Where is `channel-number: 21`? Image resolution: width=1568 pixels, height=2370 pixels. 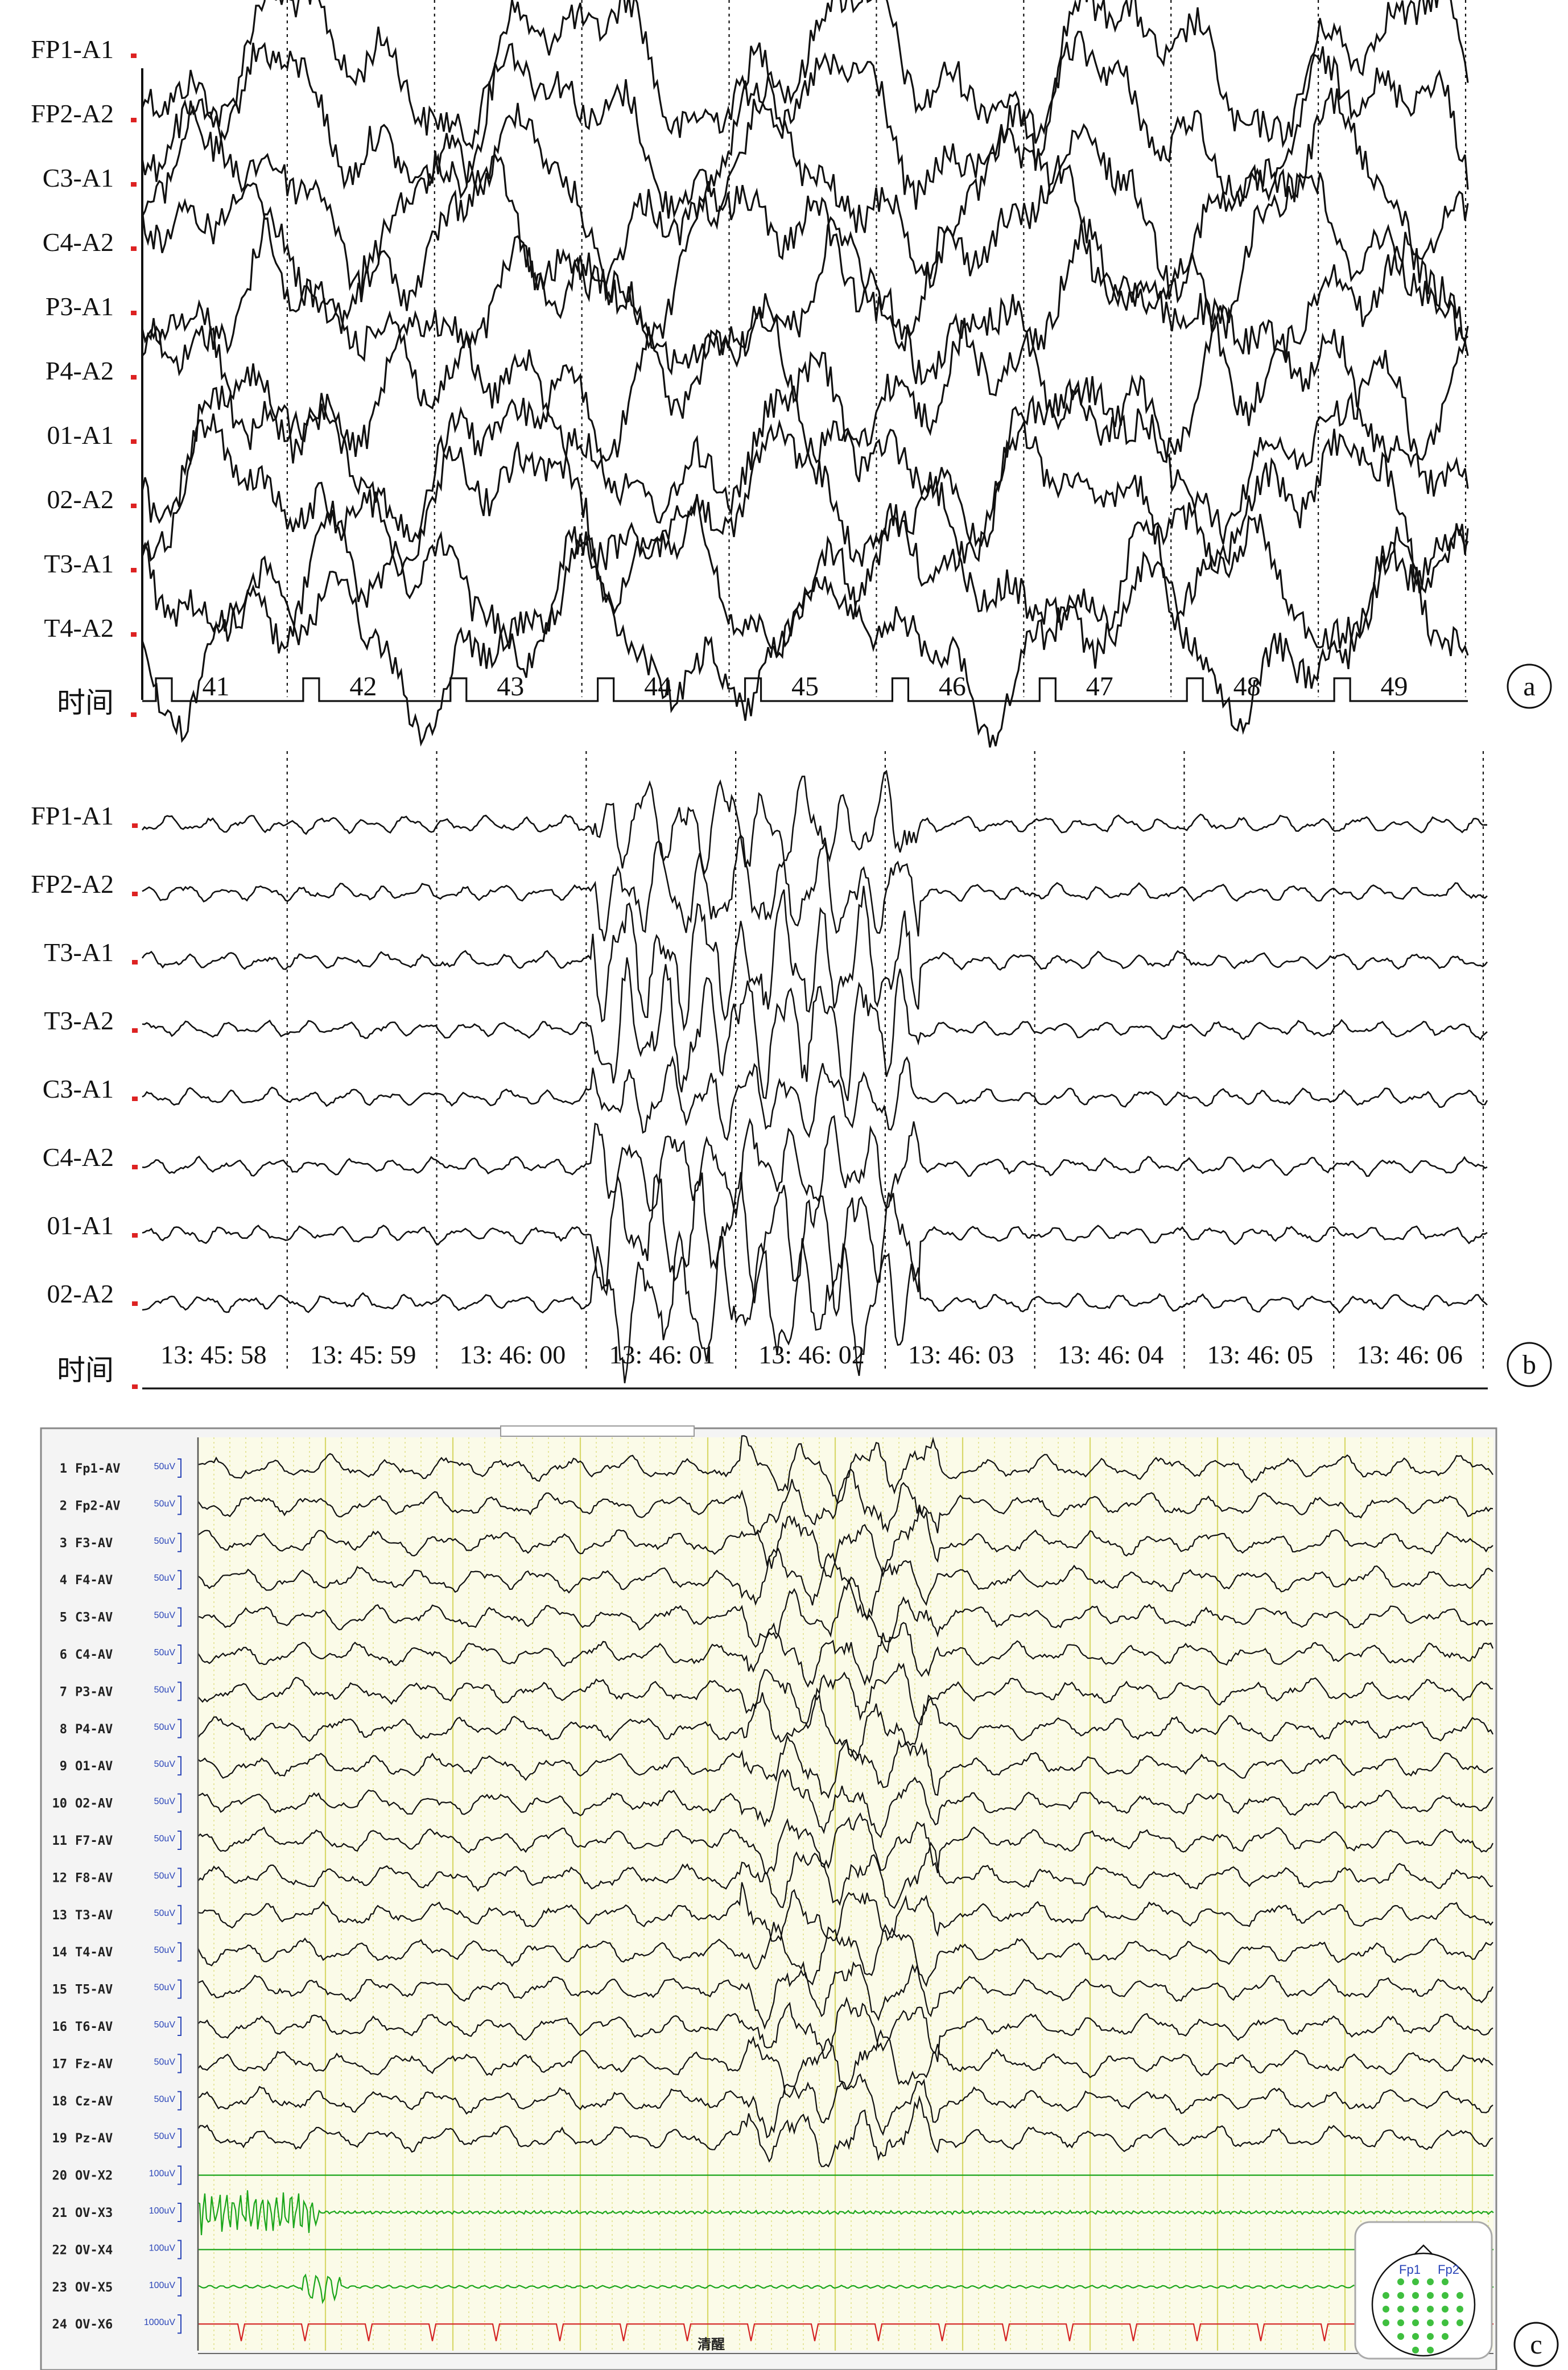 channel-number: 21 is located at coordinates (60, 2213).